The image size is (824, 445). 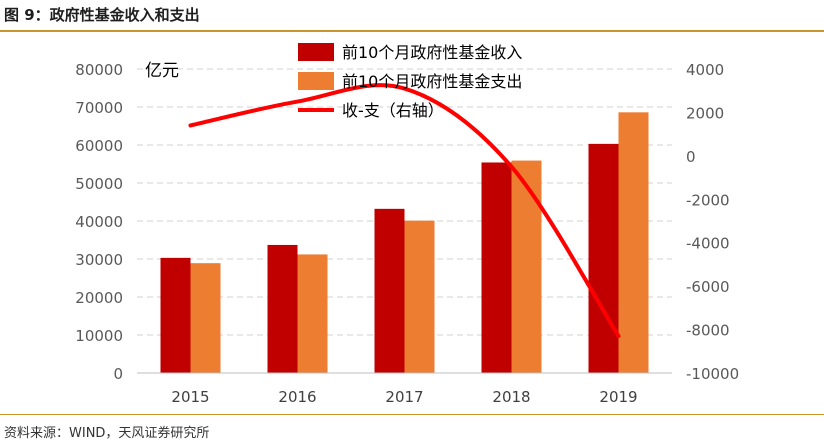 I want to click on legend-label: 前10个月政府性基金支出, so click(x=432, y=81).